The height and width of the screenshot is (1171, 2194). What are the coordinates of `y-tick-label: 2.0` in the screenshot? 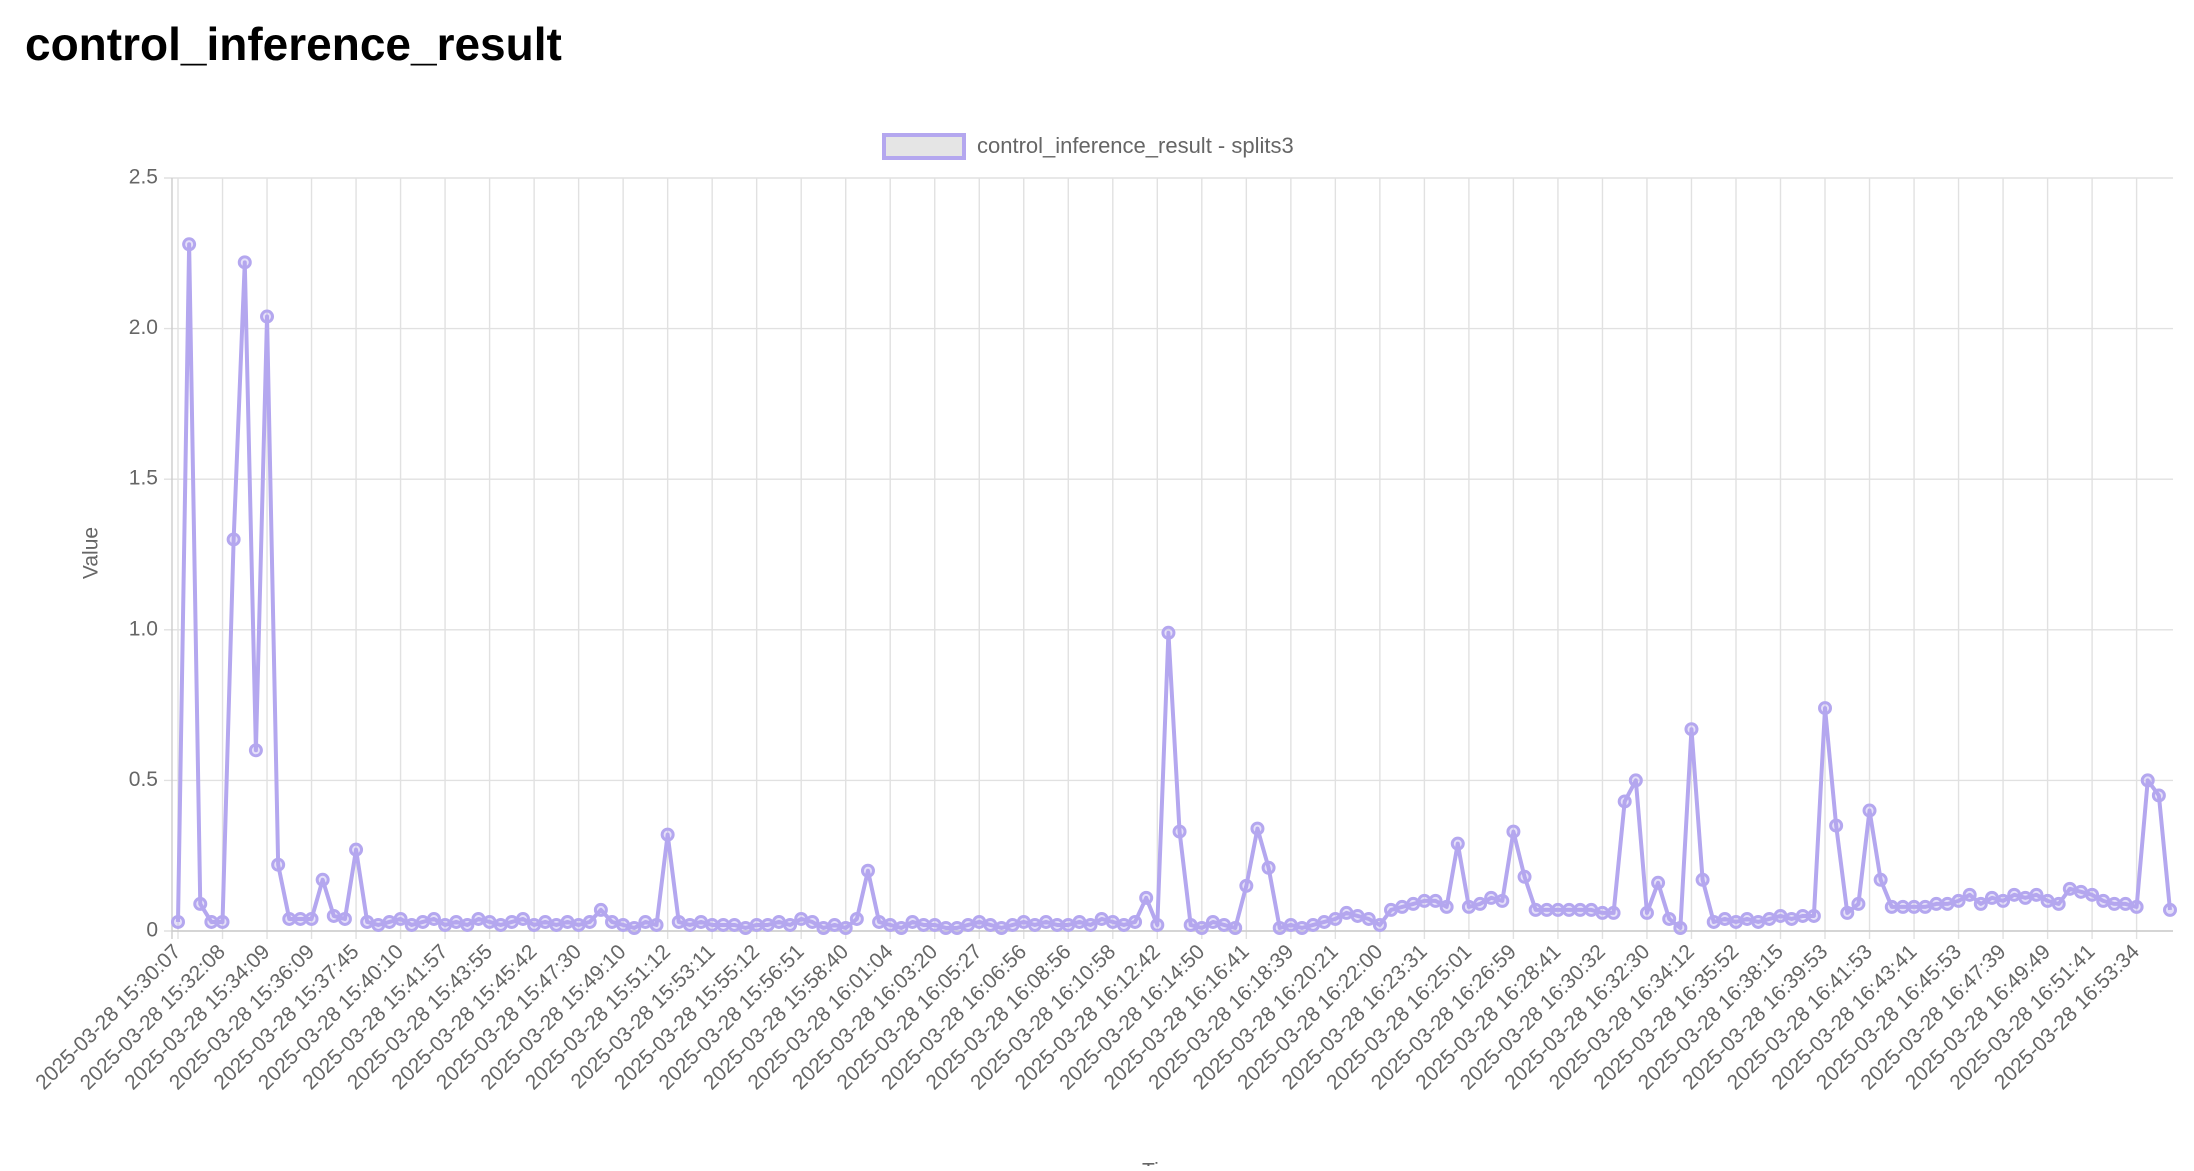 It's located at (143, 327).